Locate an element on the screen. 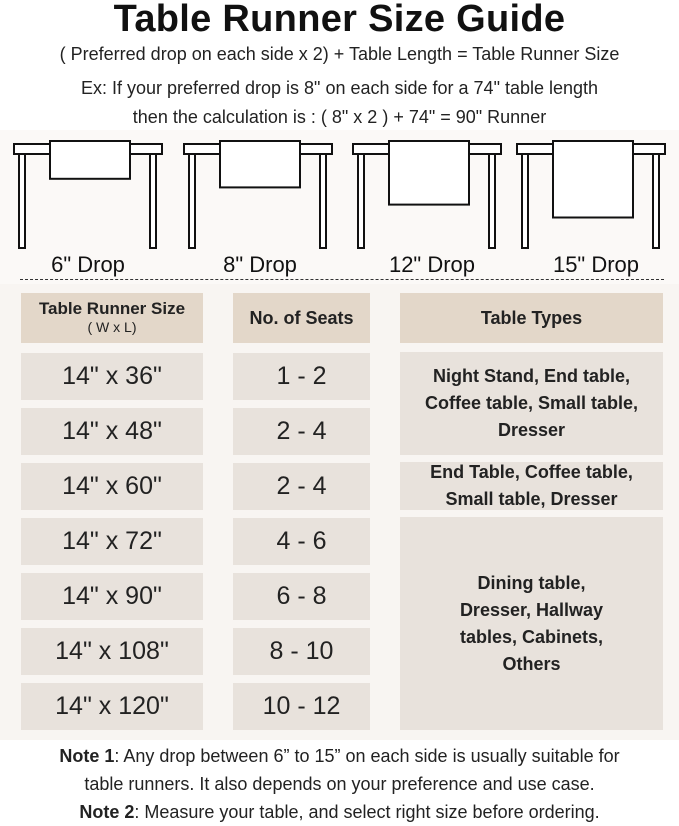 The width and height of the screenshot is (679, 826). drop-label-15: 15" Drop is located at coordinates (596, 264).